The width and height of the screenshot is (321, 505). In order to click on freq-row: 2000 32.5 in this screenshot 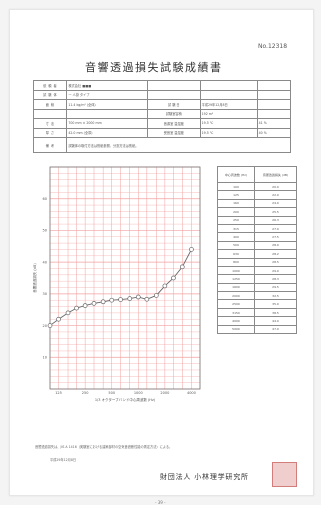, I will do `click(257, 296)`.